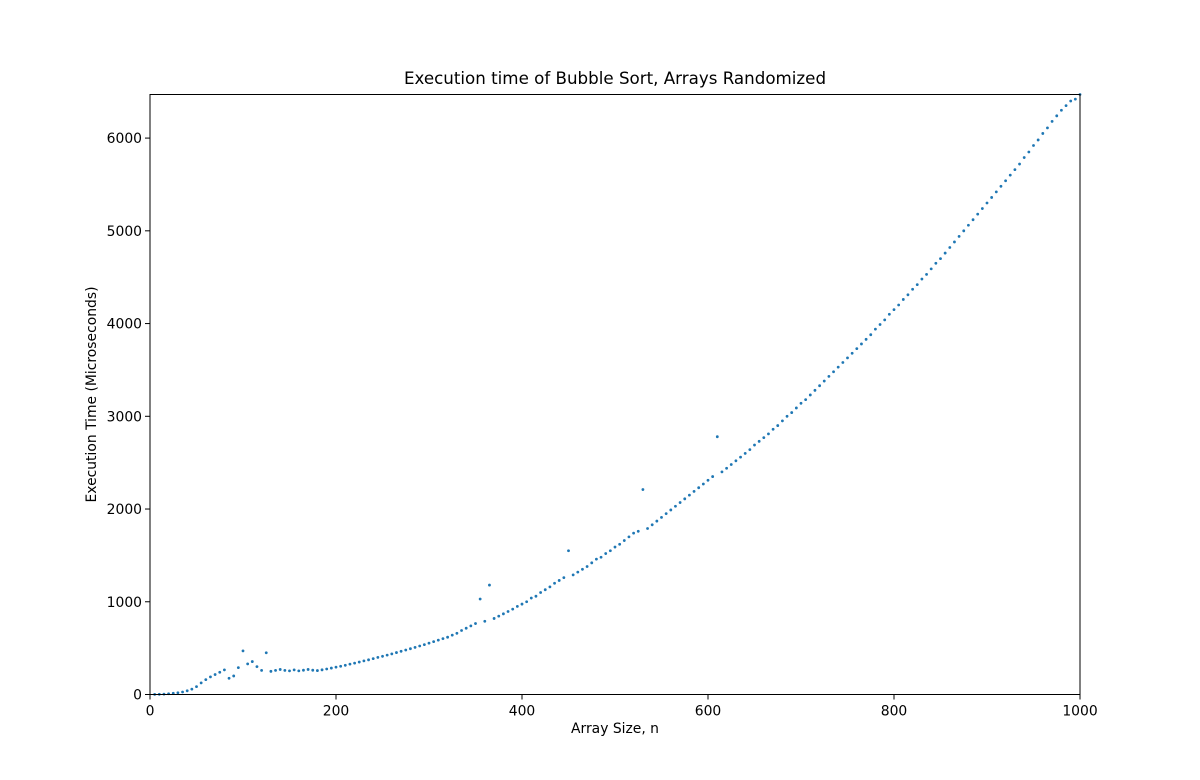 The height and width of the screenshot is (780, 1200). I want to click on y-tick-label: 5000, so click(124, 232).